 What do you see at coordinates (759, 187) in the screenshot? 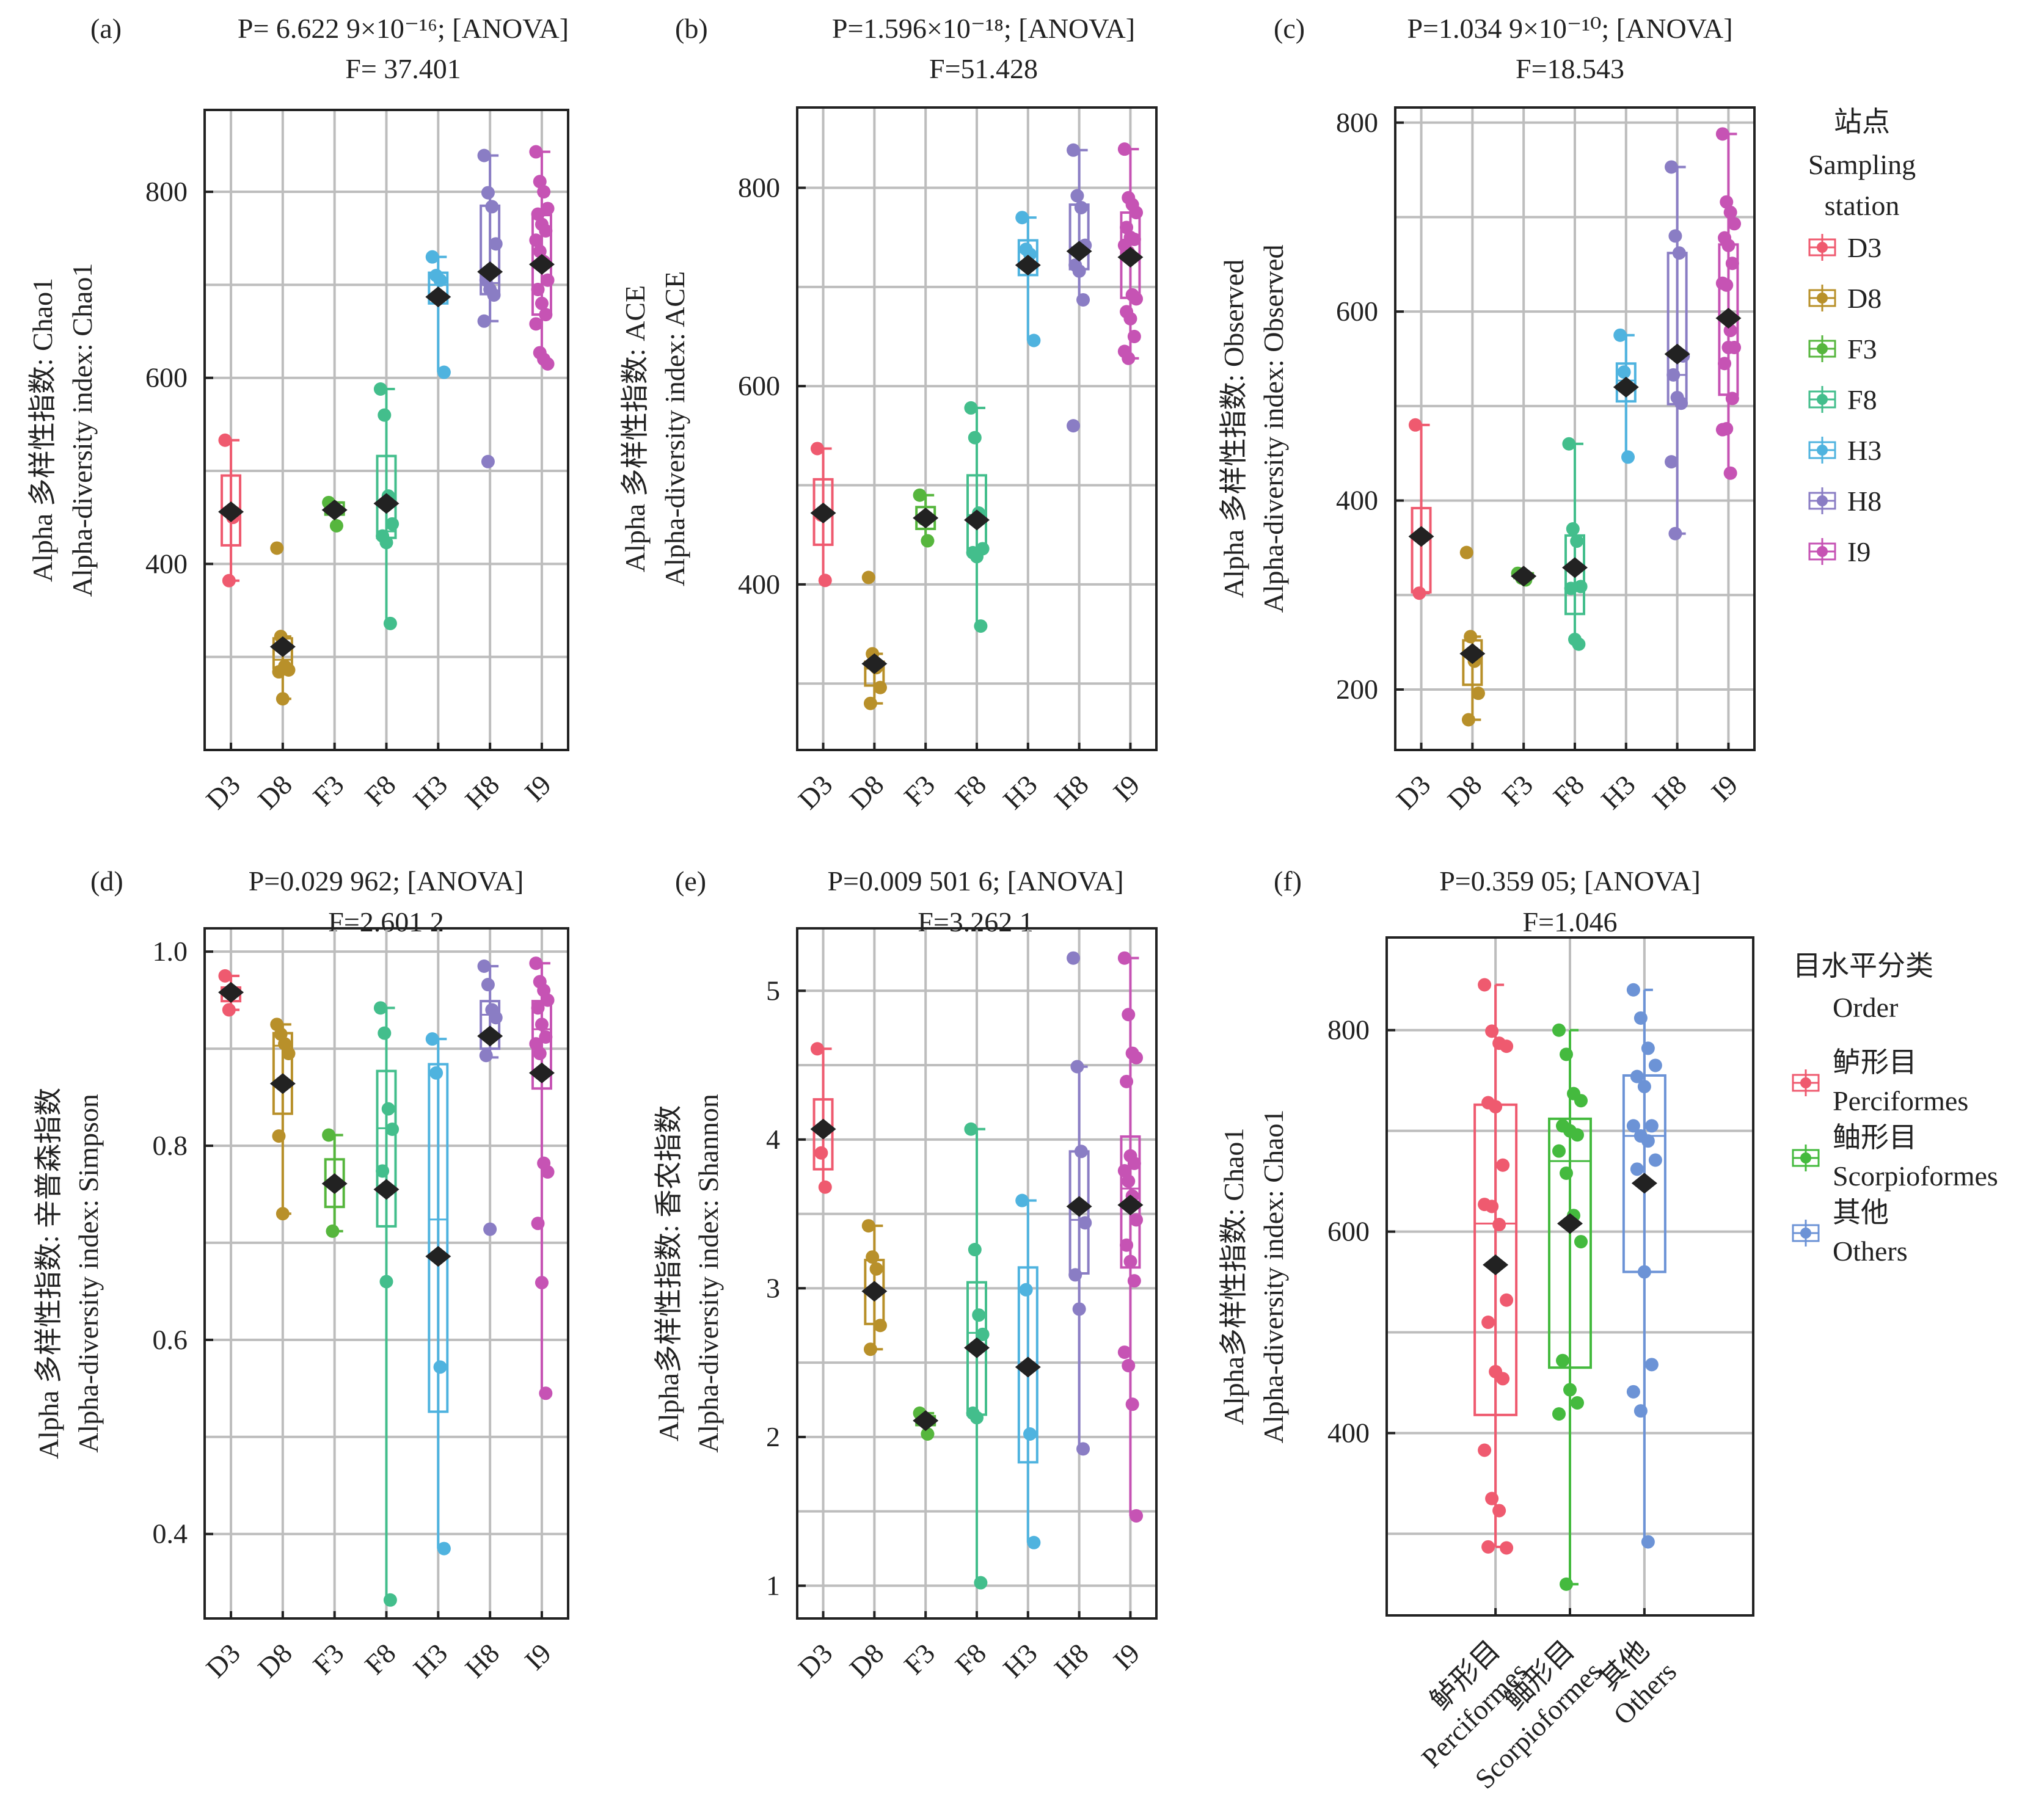
I see `y-tick-label: 800` at bounding box center [759, 187].